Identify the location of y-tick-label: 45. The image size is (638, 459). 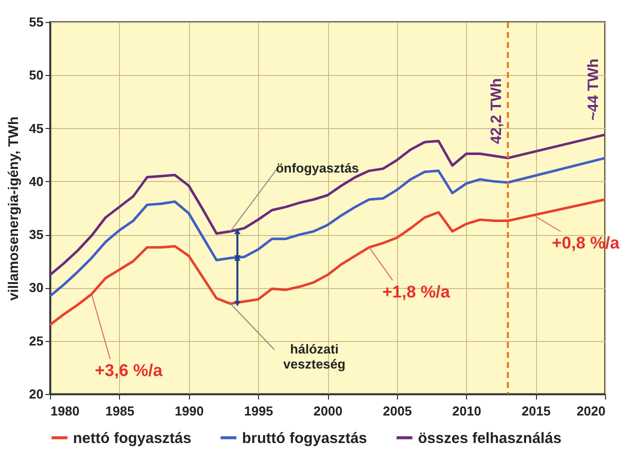
(36, 128).